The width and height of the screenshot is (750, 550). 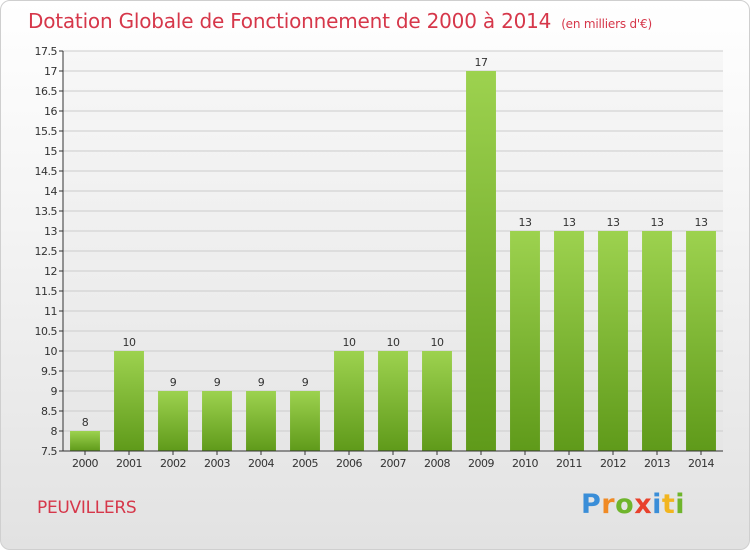 What do you see at coordinates (46, 171) in the screenshot?
I see `y-tick-label: 14.5` at bounding box center [46, 171].